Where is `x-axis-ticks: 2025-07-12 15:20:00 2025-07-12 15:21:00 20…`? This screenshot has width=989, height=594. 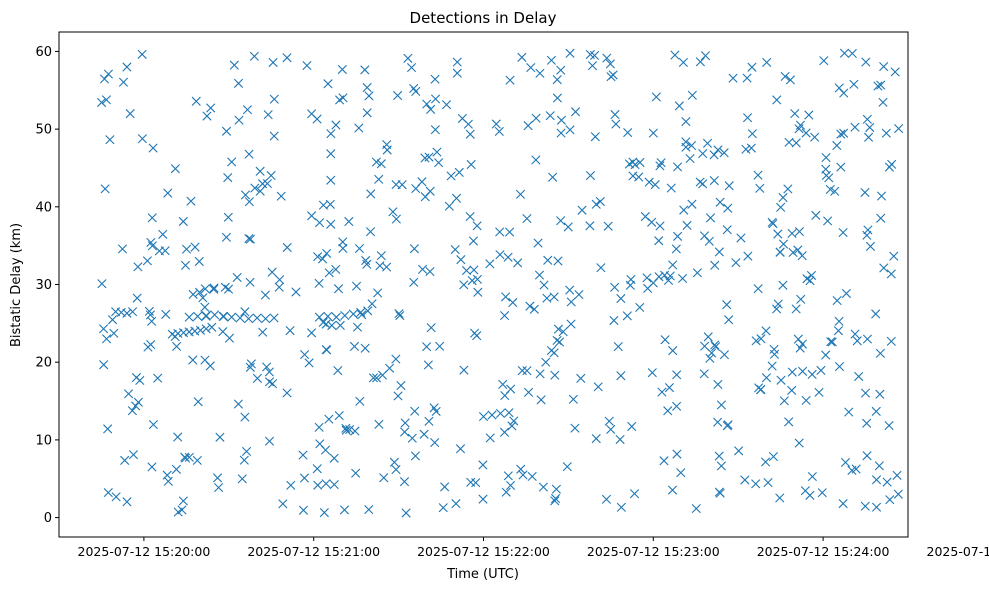
x-axis-ticks: 2025-07-12 15:20:00 2025-07-12 15:21:00 20… is located at coordinates (533, 548).